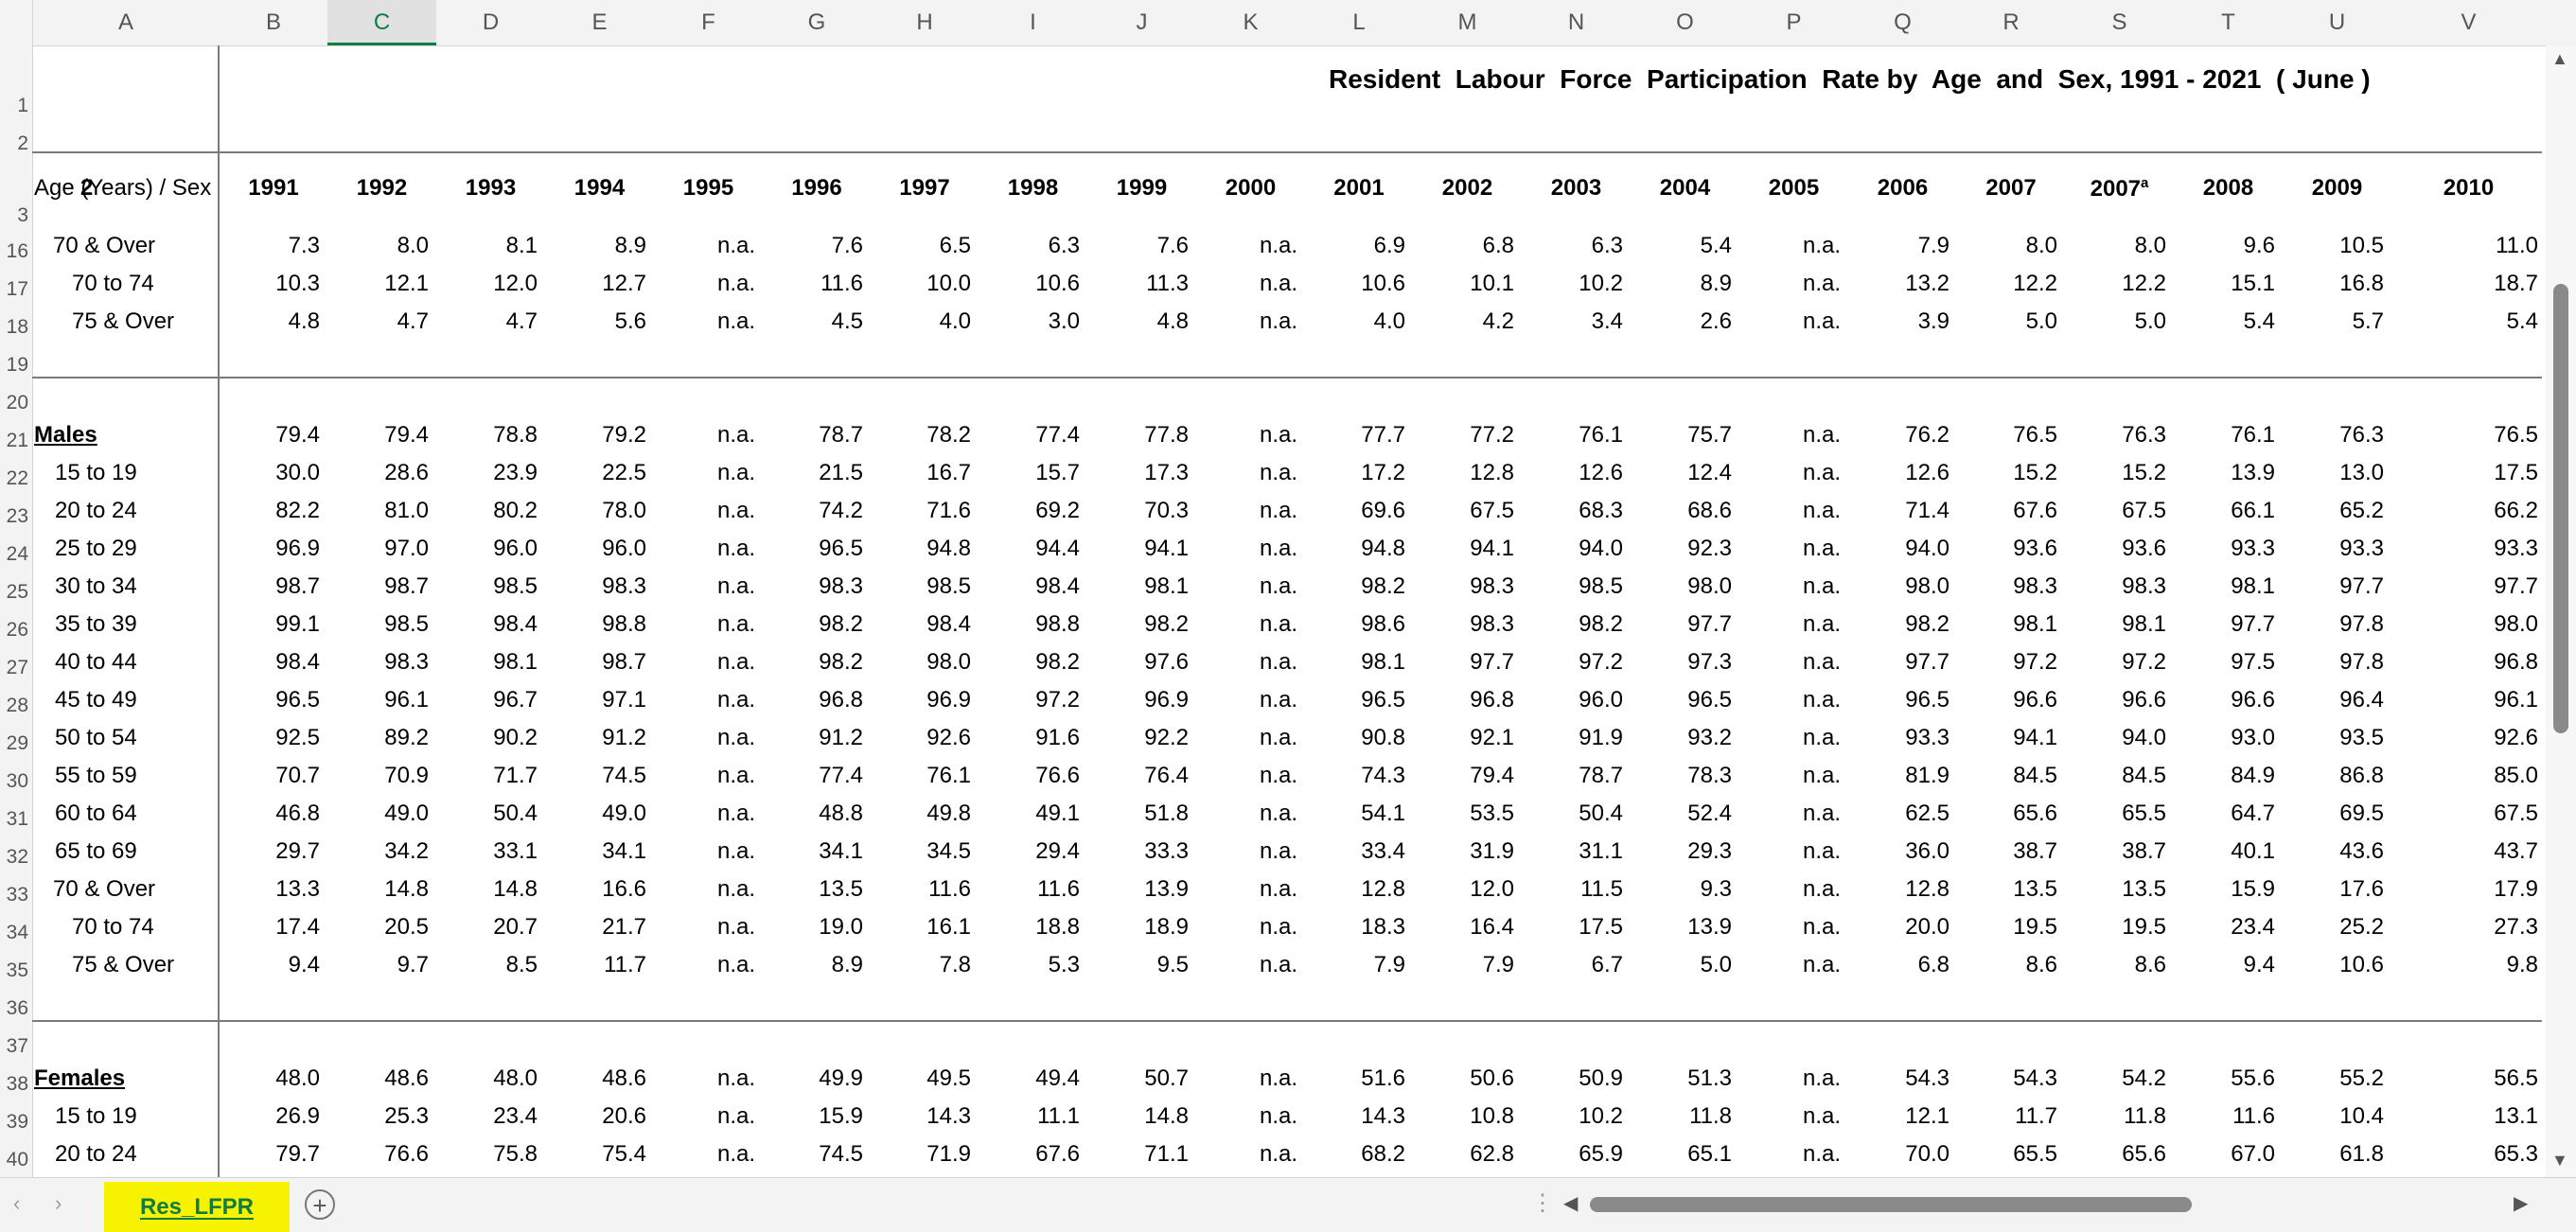 The image size is (2576, 1232). What do you see at coordinates (515, 284) in the screenshot?
I see `data-cell: 12.0` at bounding box center [515, 284].